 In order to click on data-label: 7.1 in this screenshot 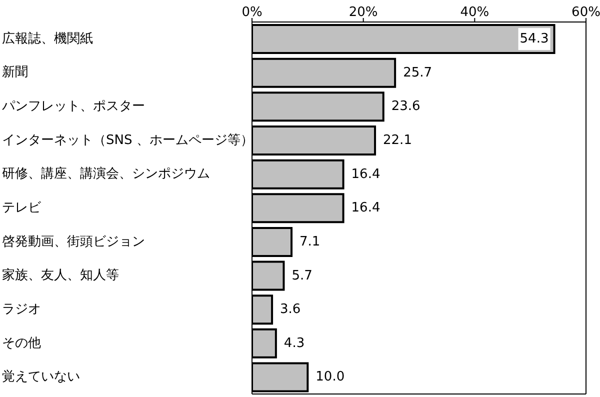, I will do `click(310, 242)`.